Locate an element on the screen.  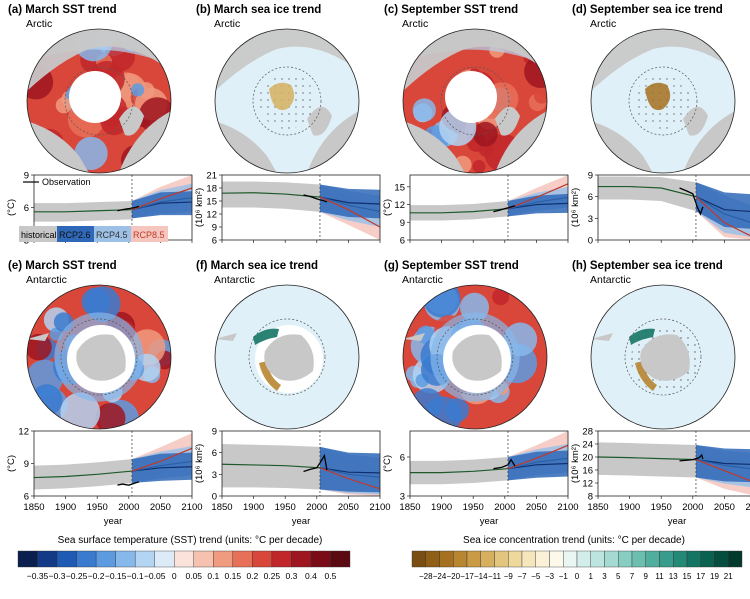
y-tick-label: 6 is located at coordinates (402, 458).